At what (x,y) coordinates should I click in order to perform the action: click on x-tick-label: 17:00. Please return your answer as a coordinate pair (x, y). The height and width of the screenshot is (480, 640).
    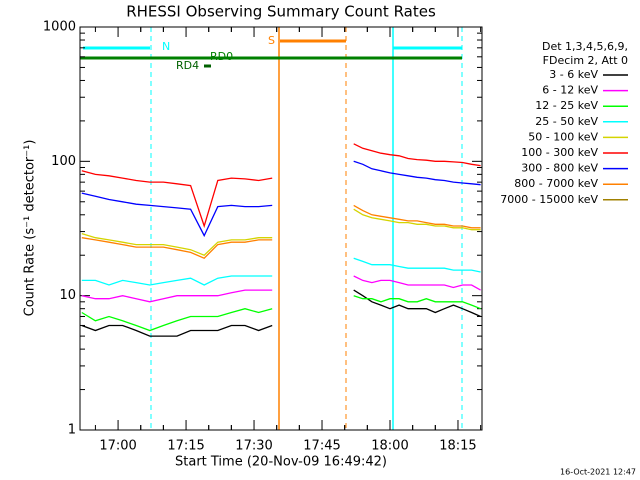
    Looking at the image, I should click on (117, 446).